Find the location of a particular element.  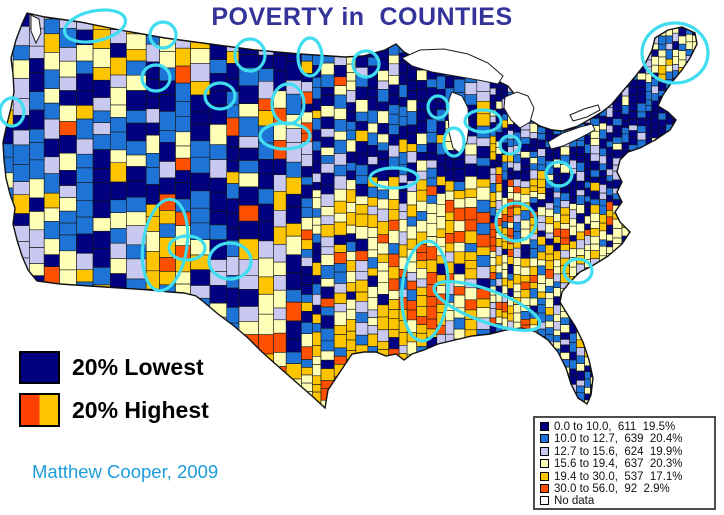

legend-row: 10.0 to 12.7, 639 20.4% is located at coordinates (625, 439).